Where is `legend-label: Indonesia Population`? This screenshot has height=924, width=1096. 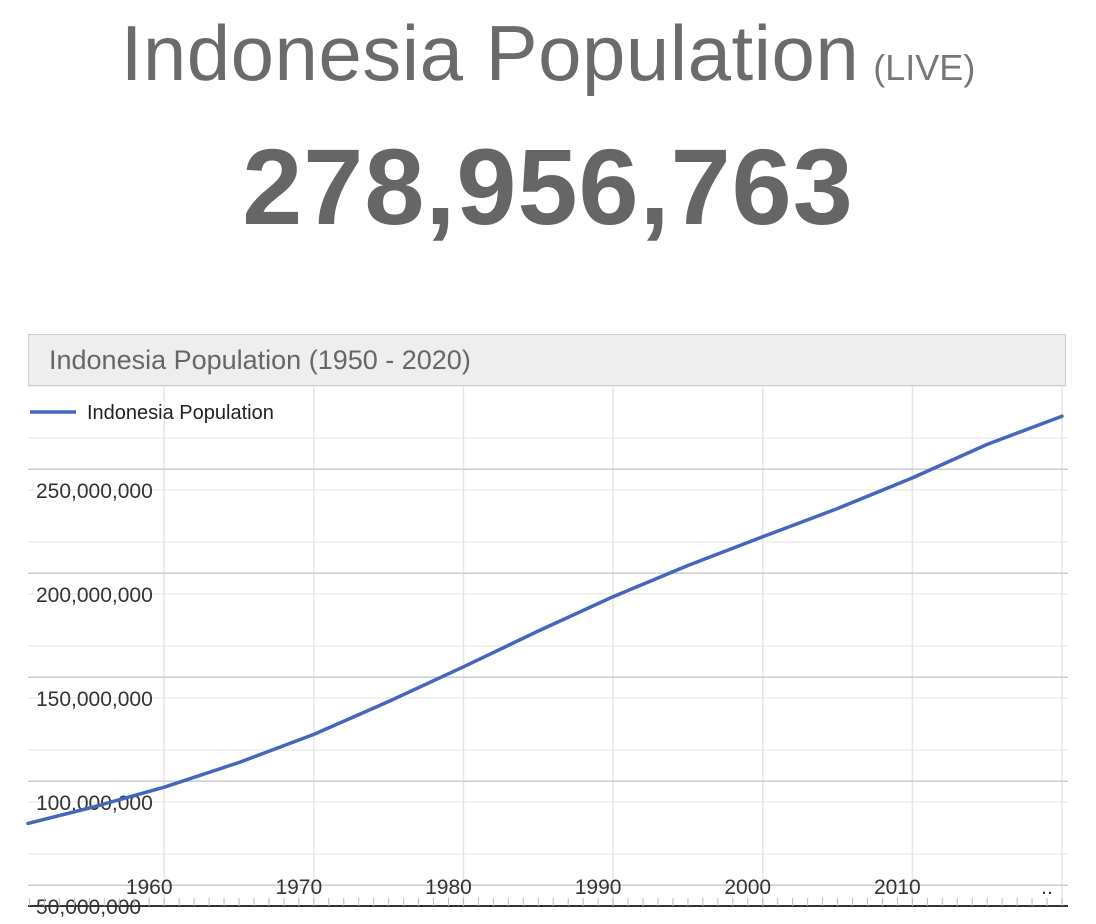
legend-label: Indonesia Population is located at coordinates (180, 413).